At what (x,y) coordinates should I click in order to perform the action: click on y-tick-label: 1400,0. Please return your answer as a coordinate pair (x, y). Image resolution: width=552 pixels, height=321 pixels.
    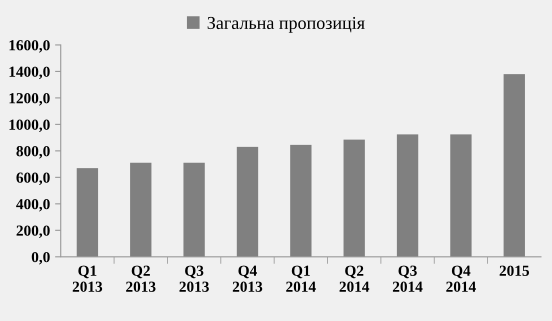
    Looking at the image, I should click on (30, 73).